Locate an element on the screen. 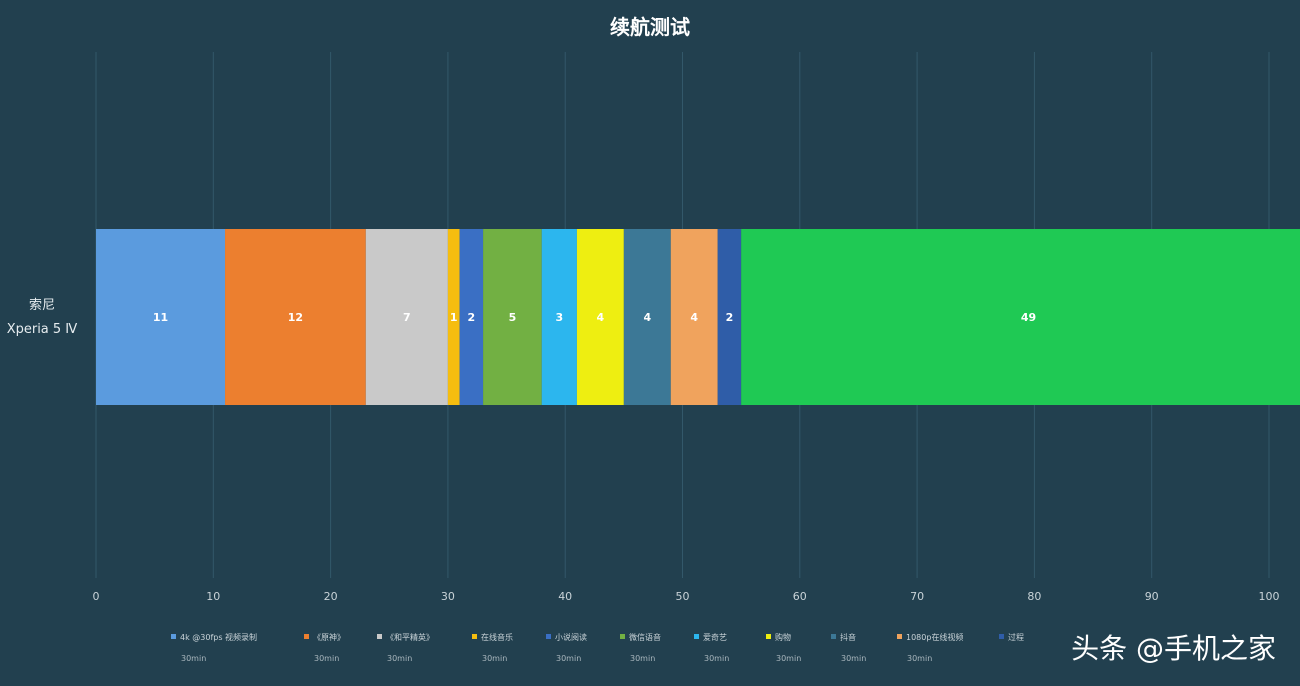  legend-label: 抖音 is located at coordinates (848, 637).